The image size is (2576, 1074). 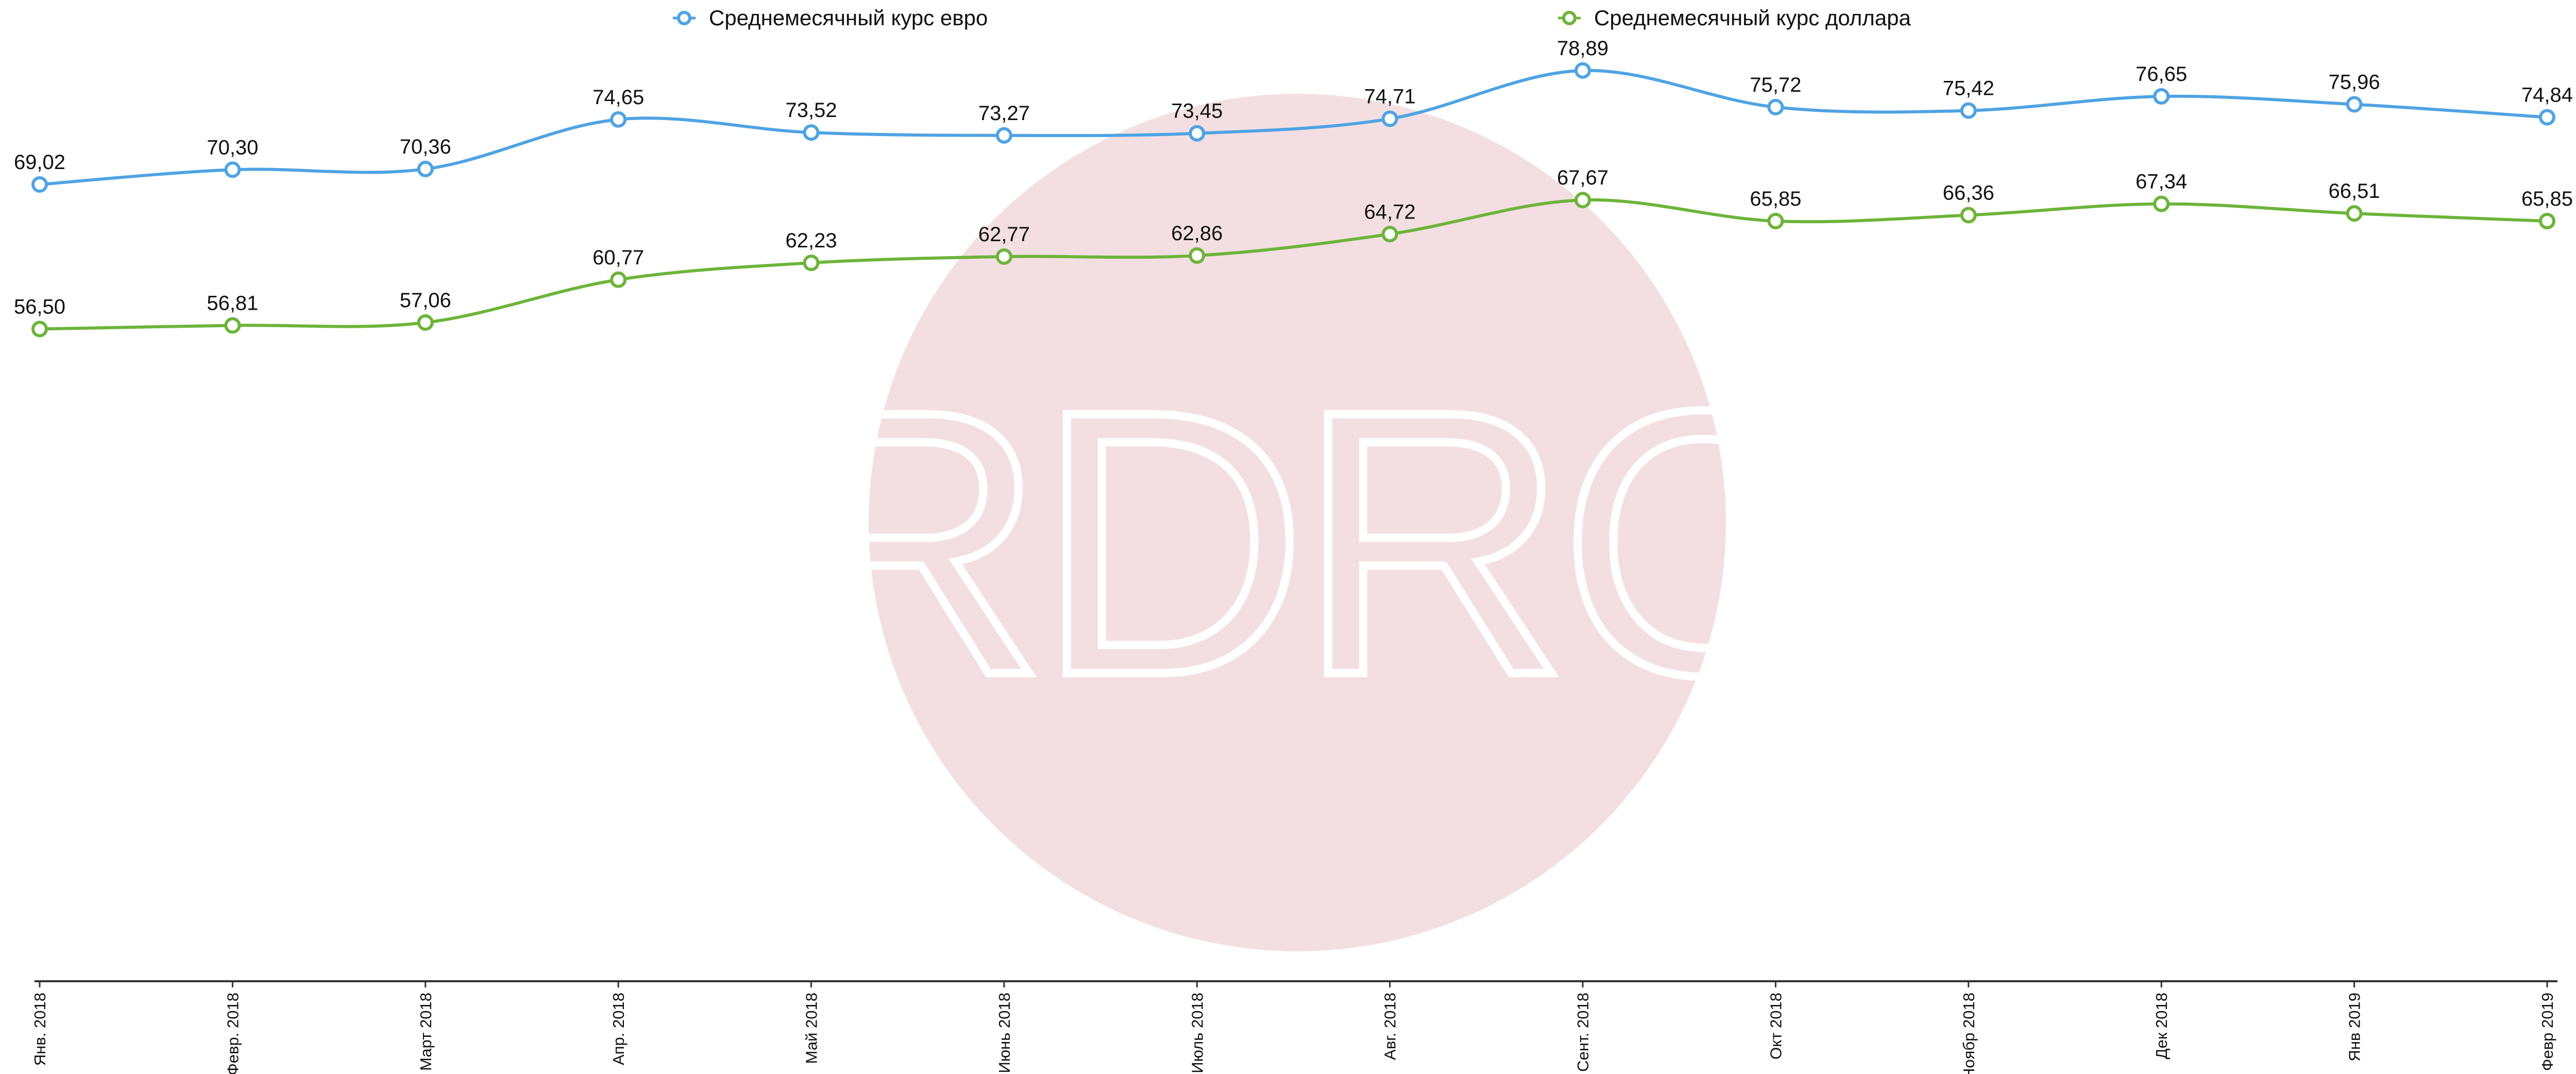 What do you see at coordinates (1752, 18) in the screenshot?
I see `legend-label: Среднемесячный курс доллара` at bounding box center [1752, 18].